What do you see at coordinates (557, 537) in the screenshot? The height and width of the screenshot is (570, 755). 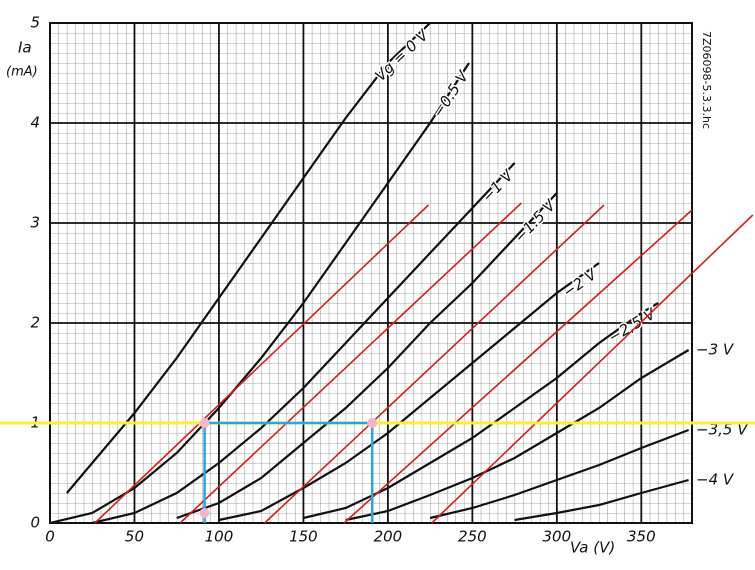 I see `x-tick-label: 300` at bounding box center [557, 537].